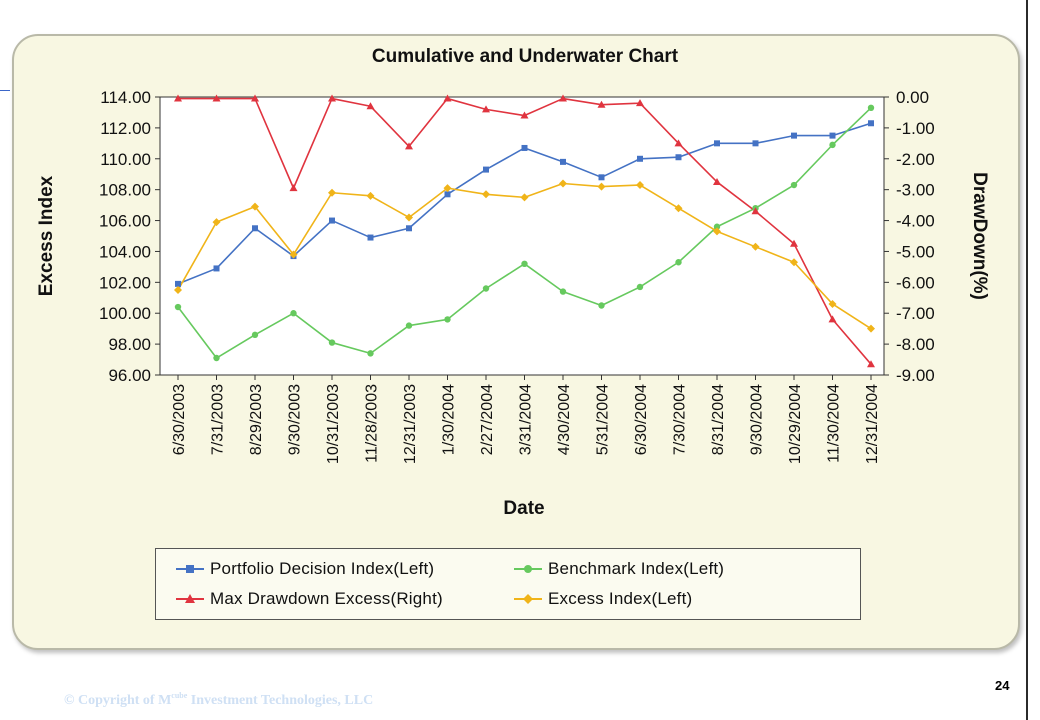 The width and height of the screenshot is (1040, 720). What do you see at coordinates (915, 375) in the screenshot?
I see `y-tick-label-right: -9.00` at bounding box center [915, 375].